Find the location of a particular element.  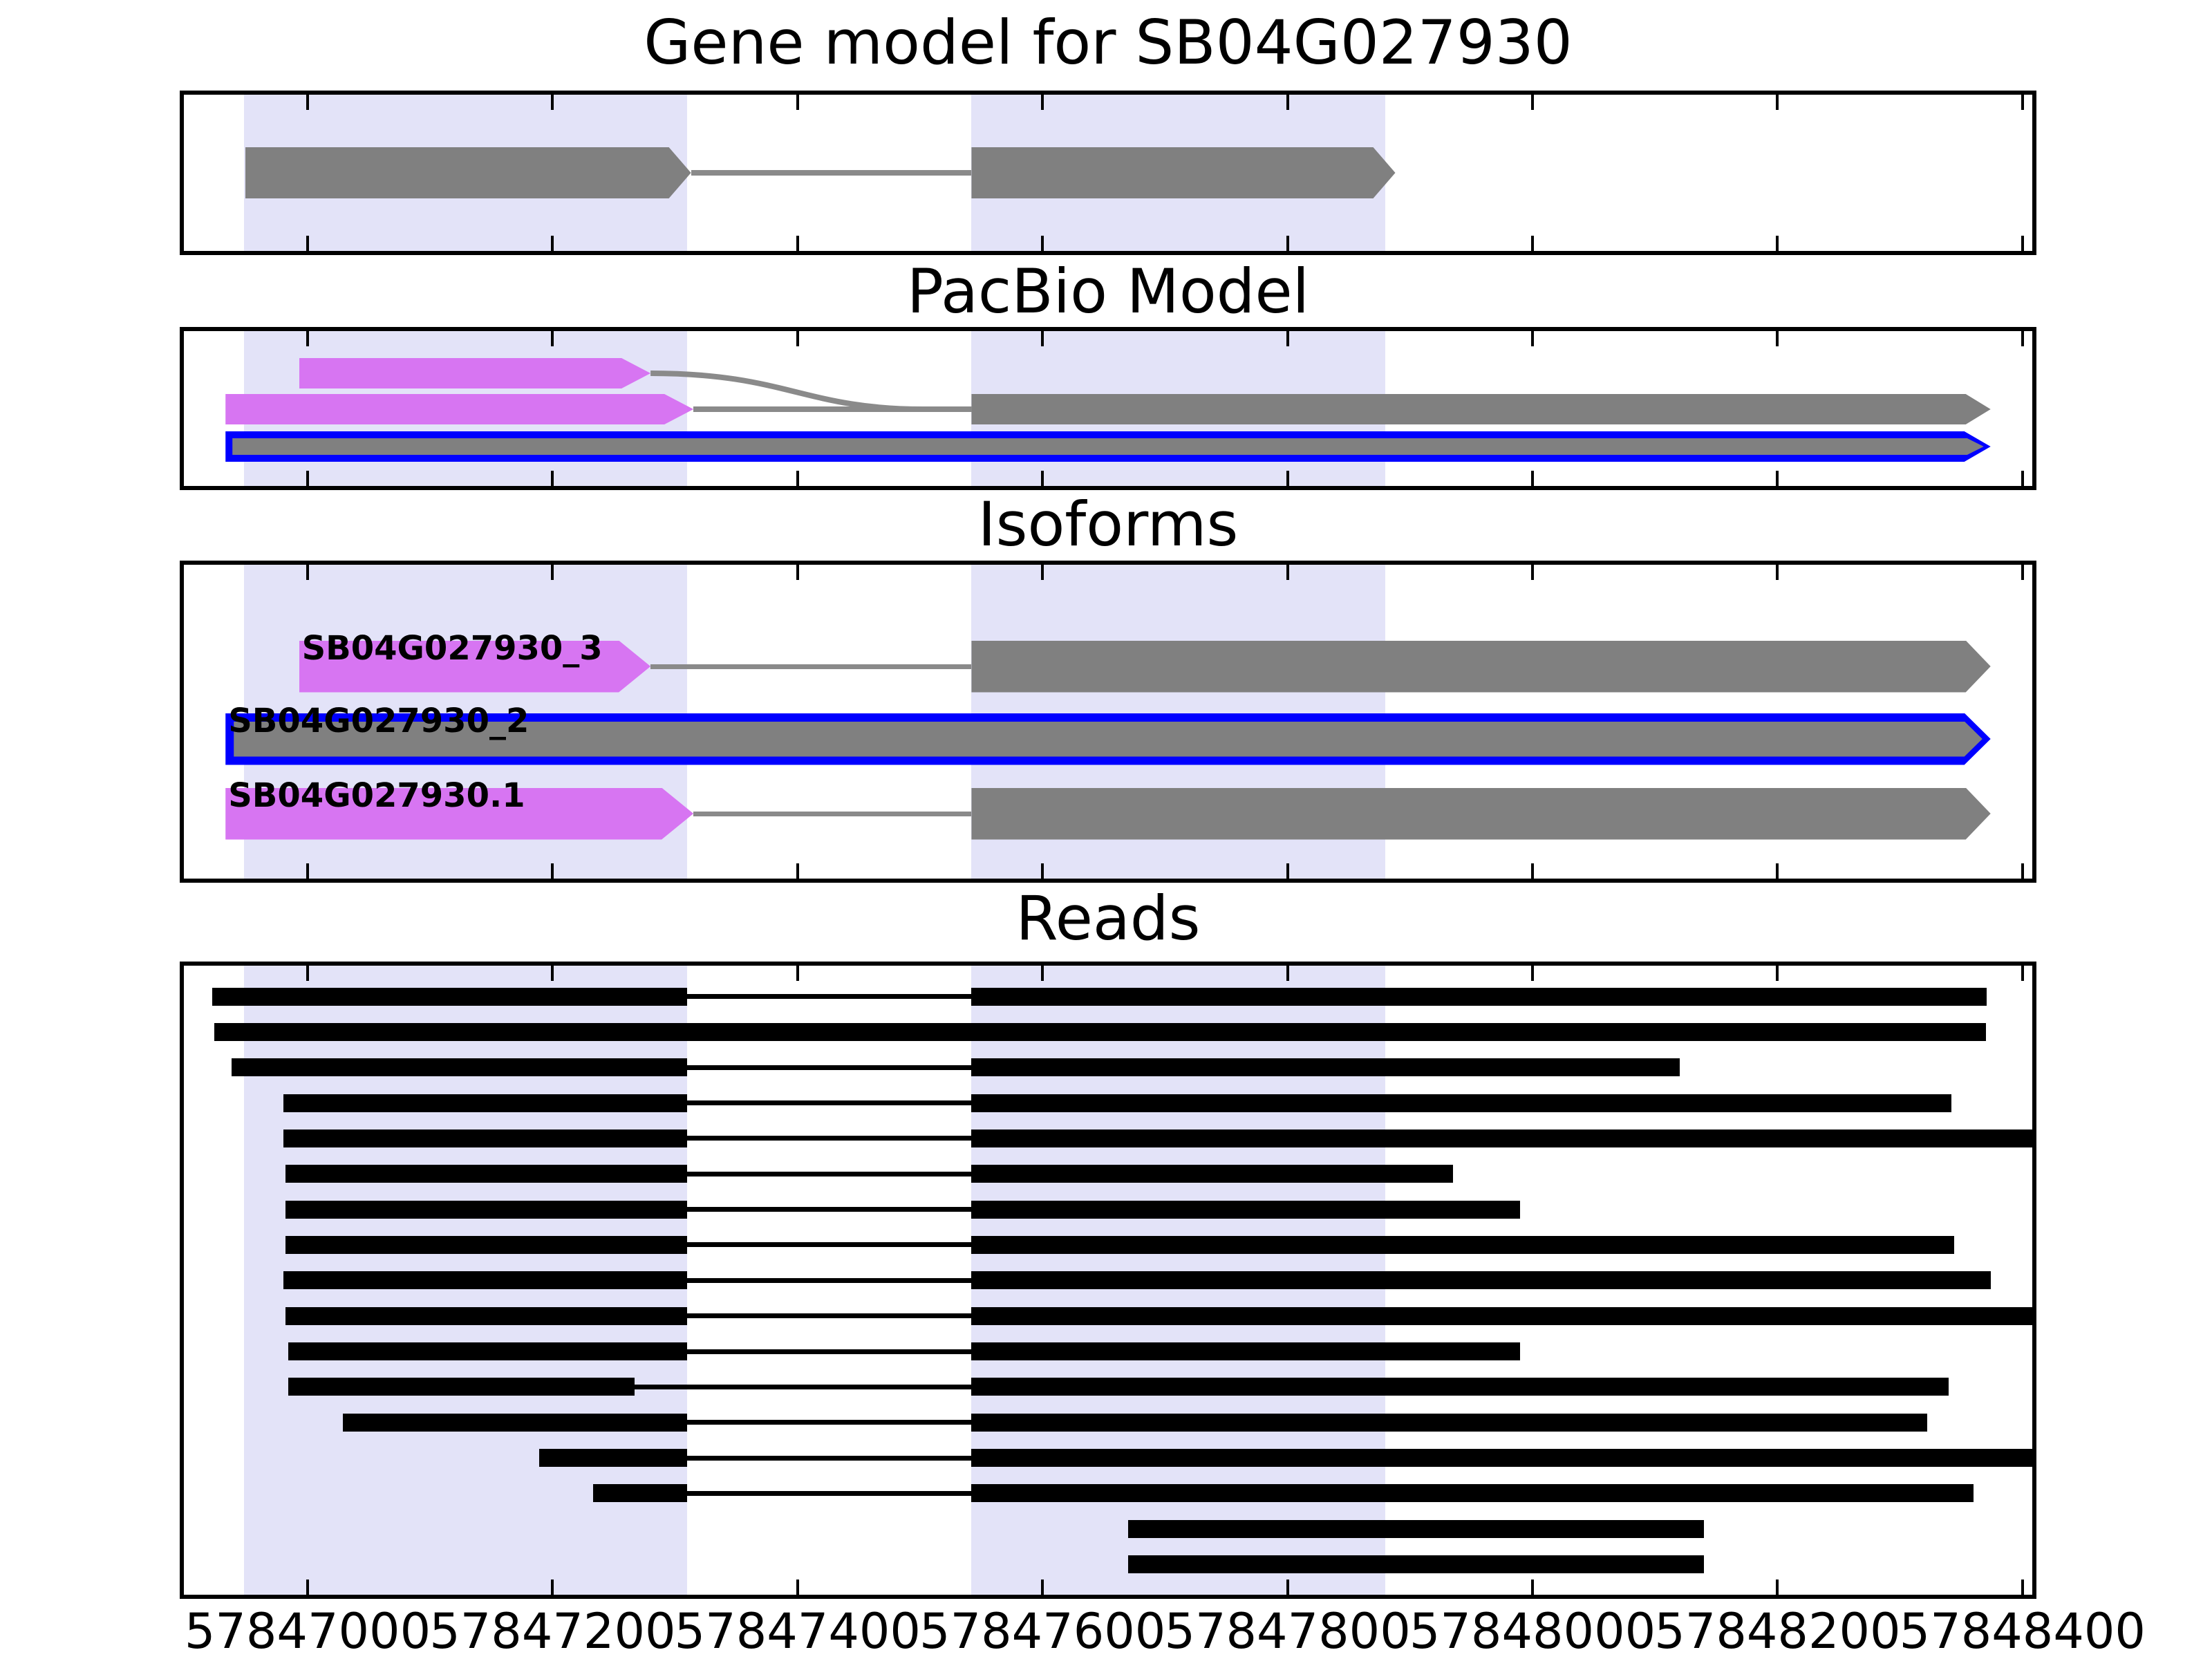

x-tick-label: 57848200 is located at coordinates (1778, 1631).